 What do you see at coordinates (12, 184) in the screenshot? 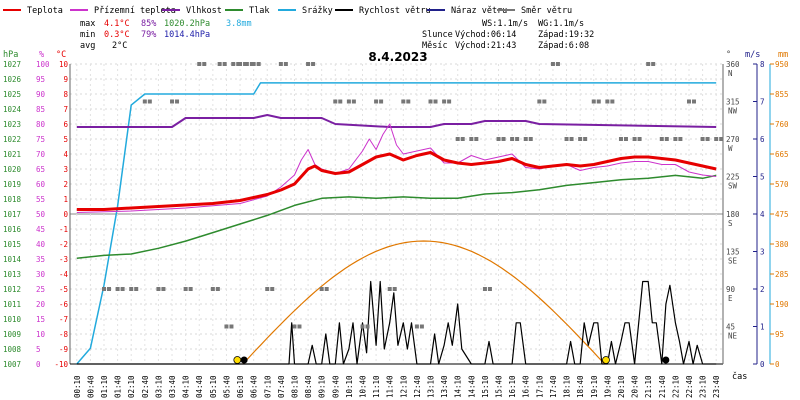
I see `pressure-tick-label: 1019` at bounding box center [12, 184].